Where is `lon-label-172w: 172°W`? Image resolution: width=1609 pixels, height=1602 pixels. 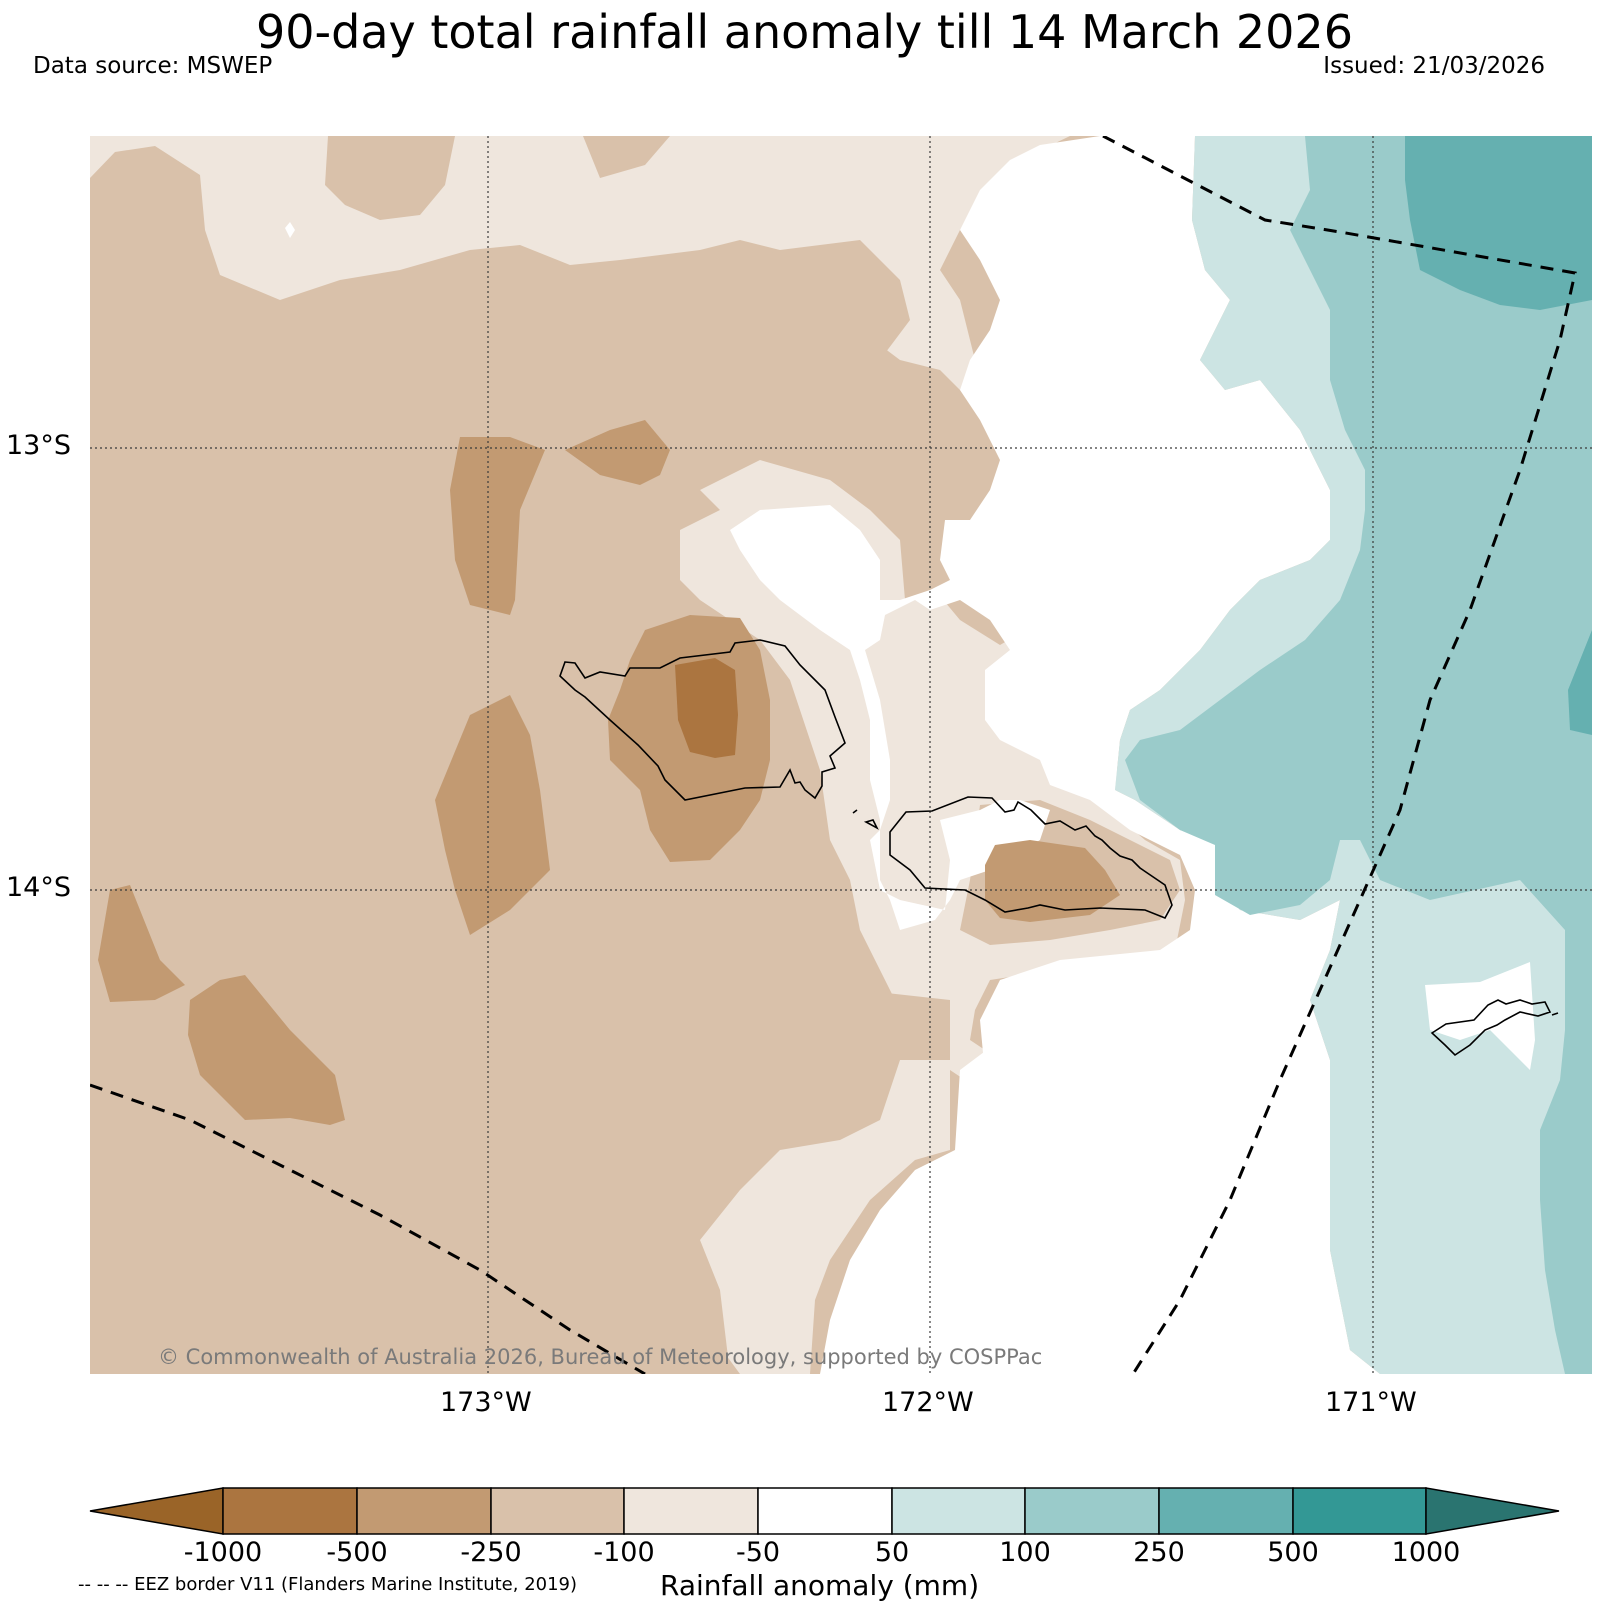 lon-label-172w: 172°W is located at coordinates (928, 1402).